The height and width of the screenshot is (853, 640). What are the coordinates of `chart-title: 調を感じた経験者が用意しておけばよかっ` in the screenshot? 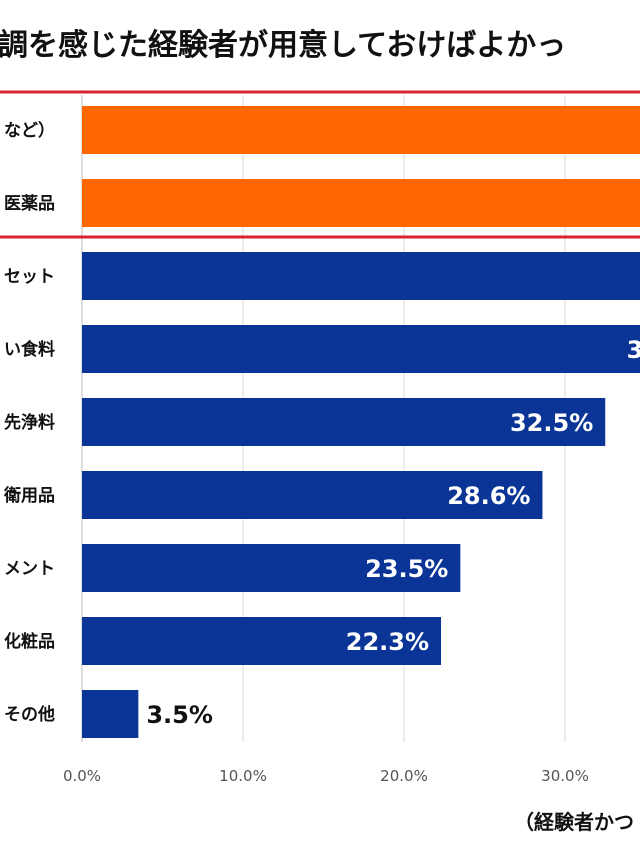 It's located at (283, 45).